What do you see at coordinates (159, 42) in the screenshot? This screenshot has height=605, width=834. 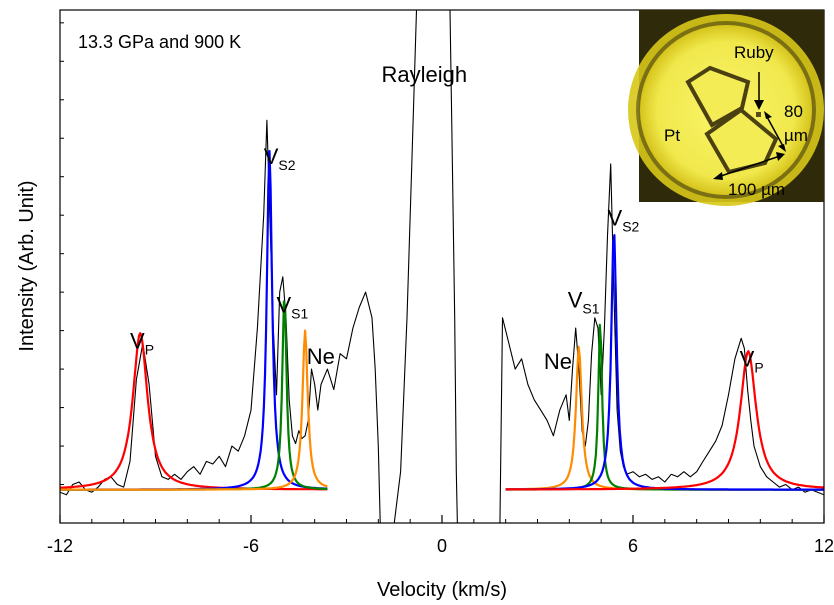 I see `condition-label: 13.3 GPa and 900 K` at bounding box center [159, 42].